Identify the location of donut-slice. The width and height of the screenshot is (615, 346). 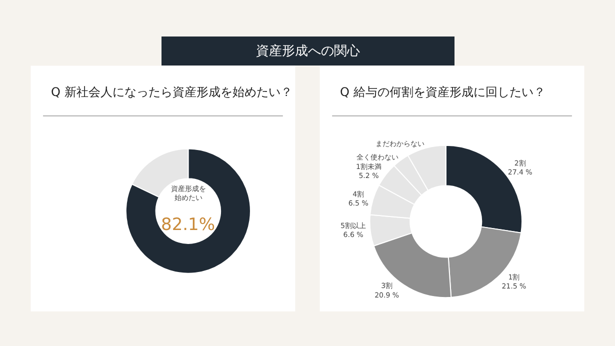
(188, 211).